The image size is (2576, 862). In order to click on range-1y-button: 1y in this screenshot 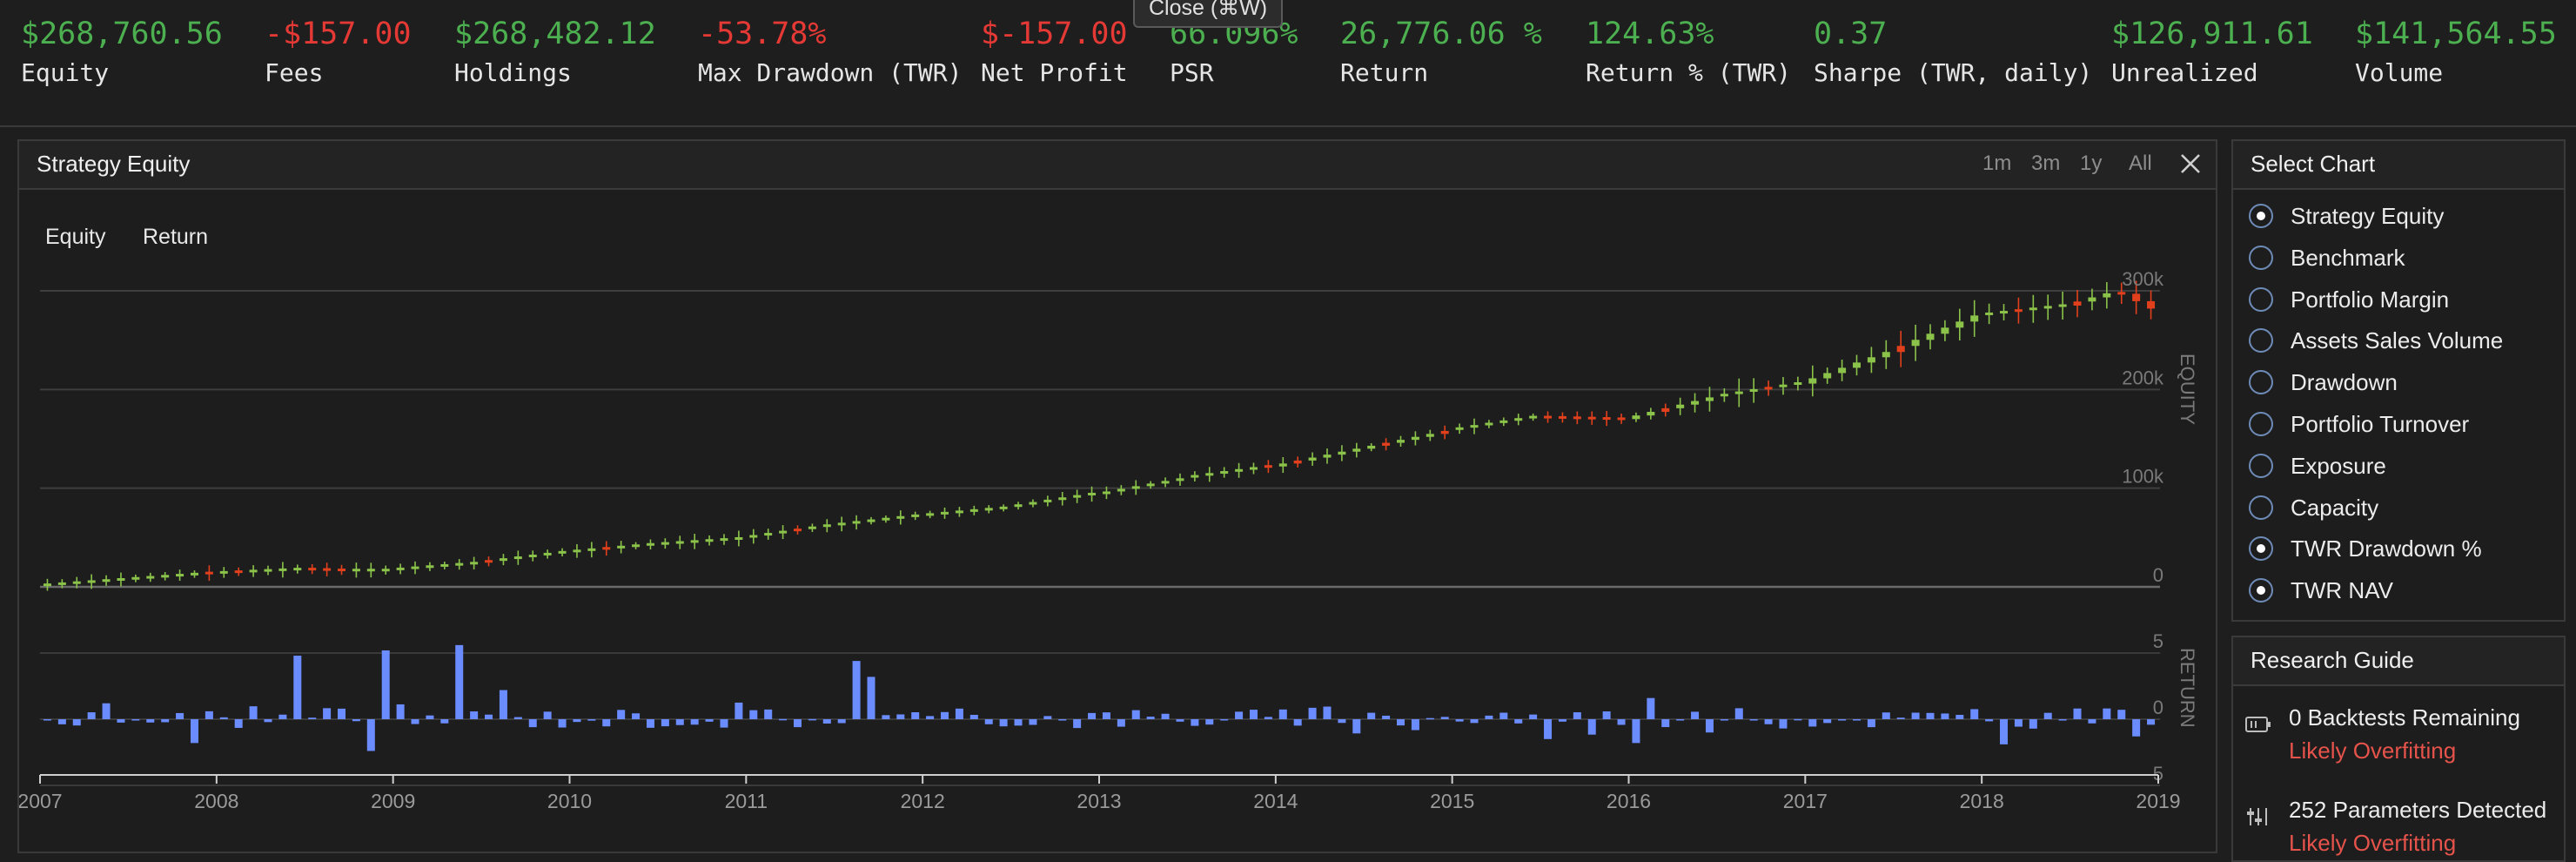, I will do `click(2091, 163)`.